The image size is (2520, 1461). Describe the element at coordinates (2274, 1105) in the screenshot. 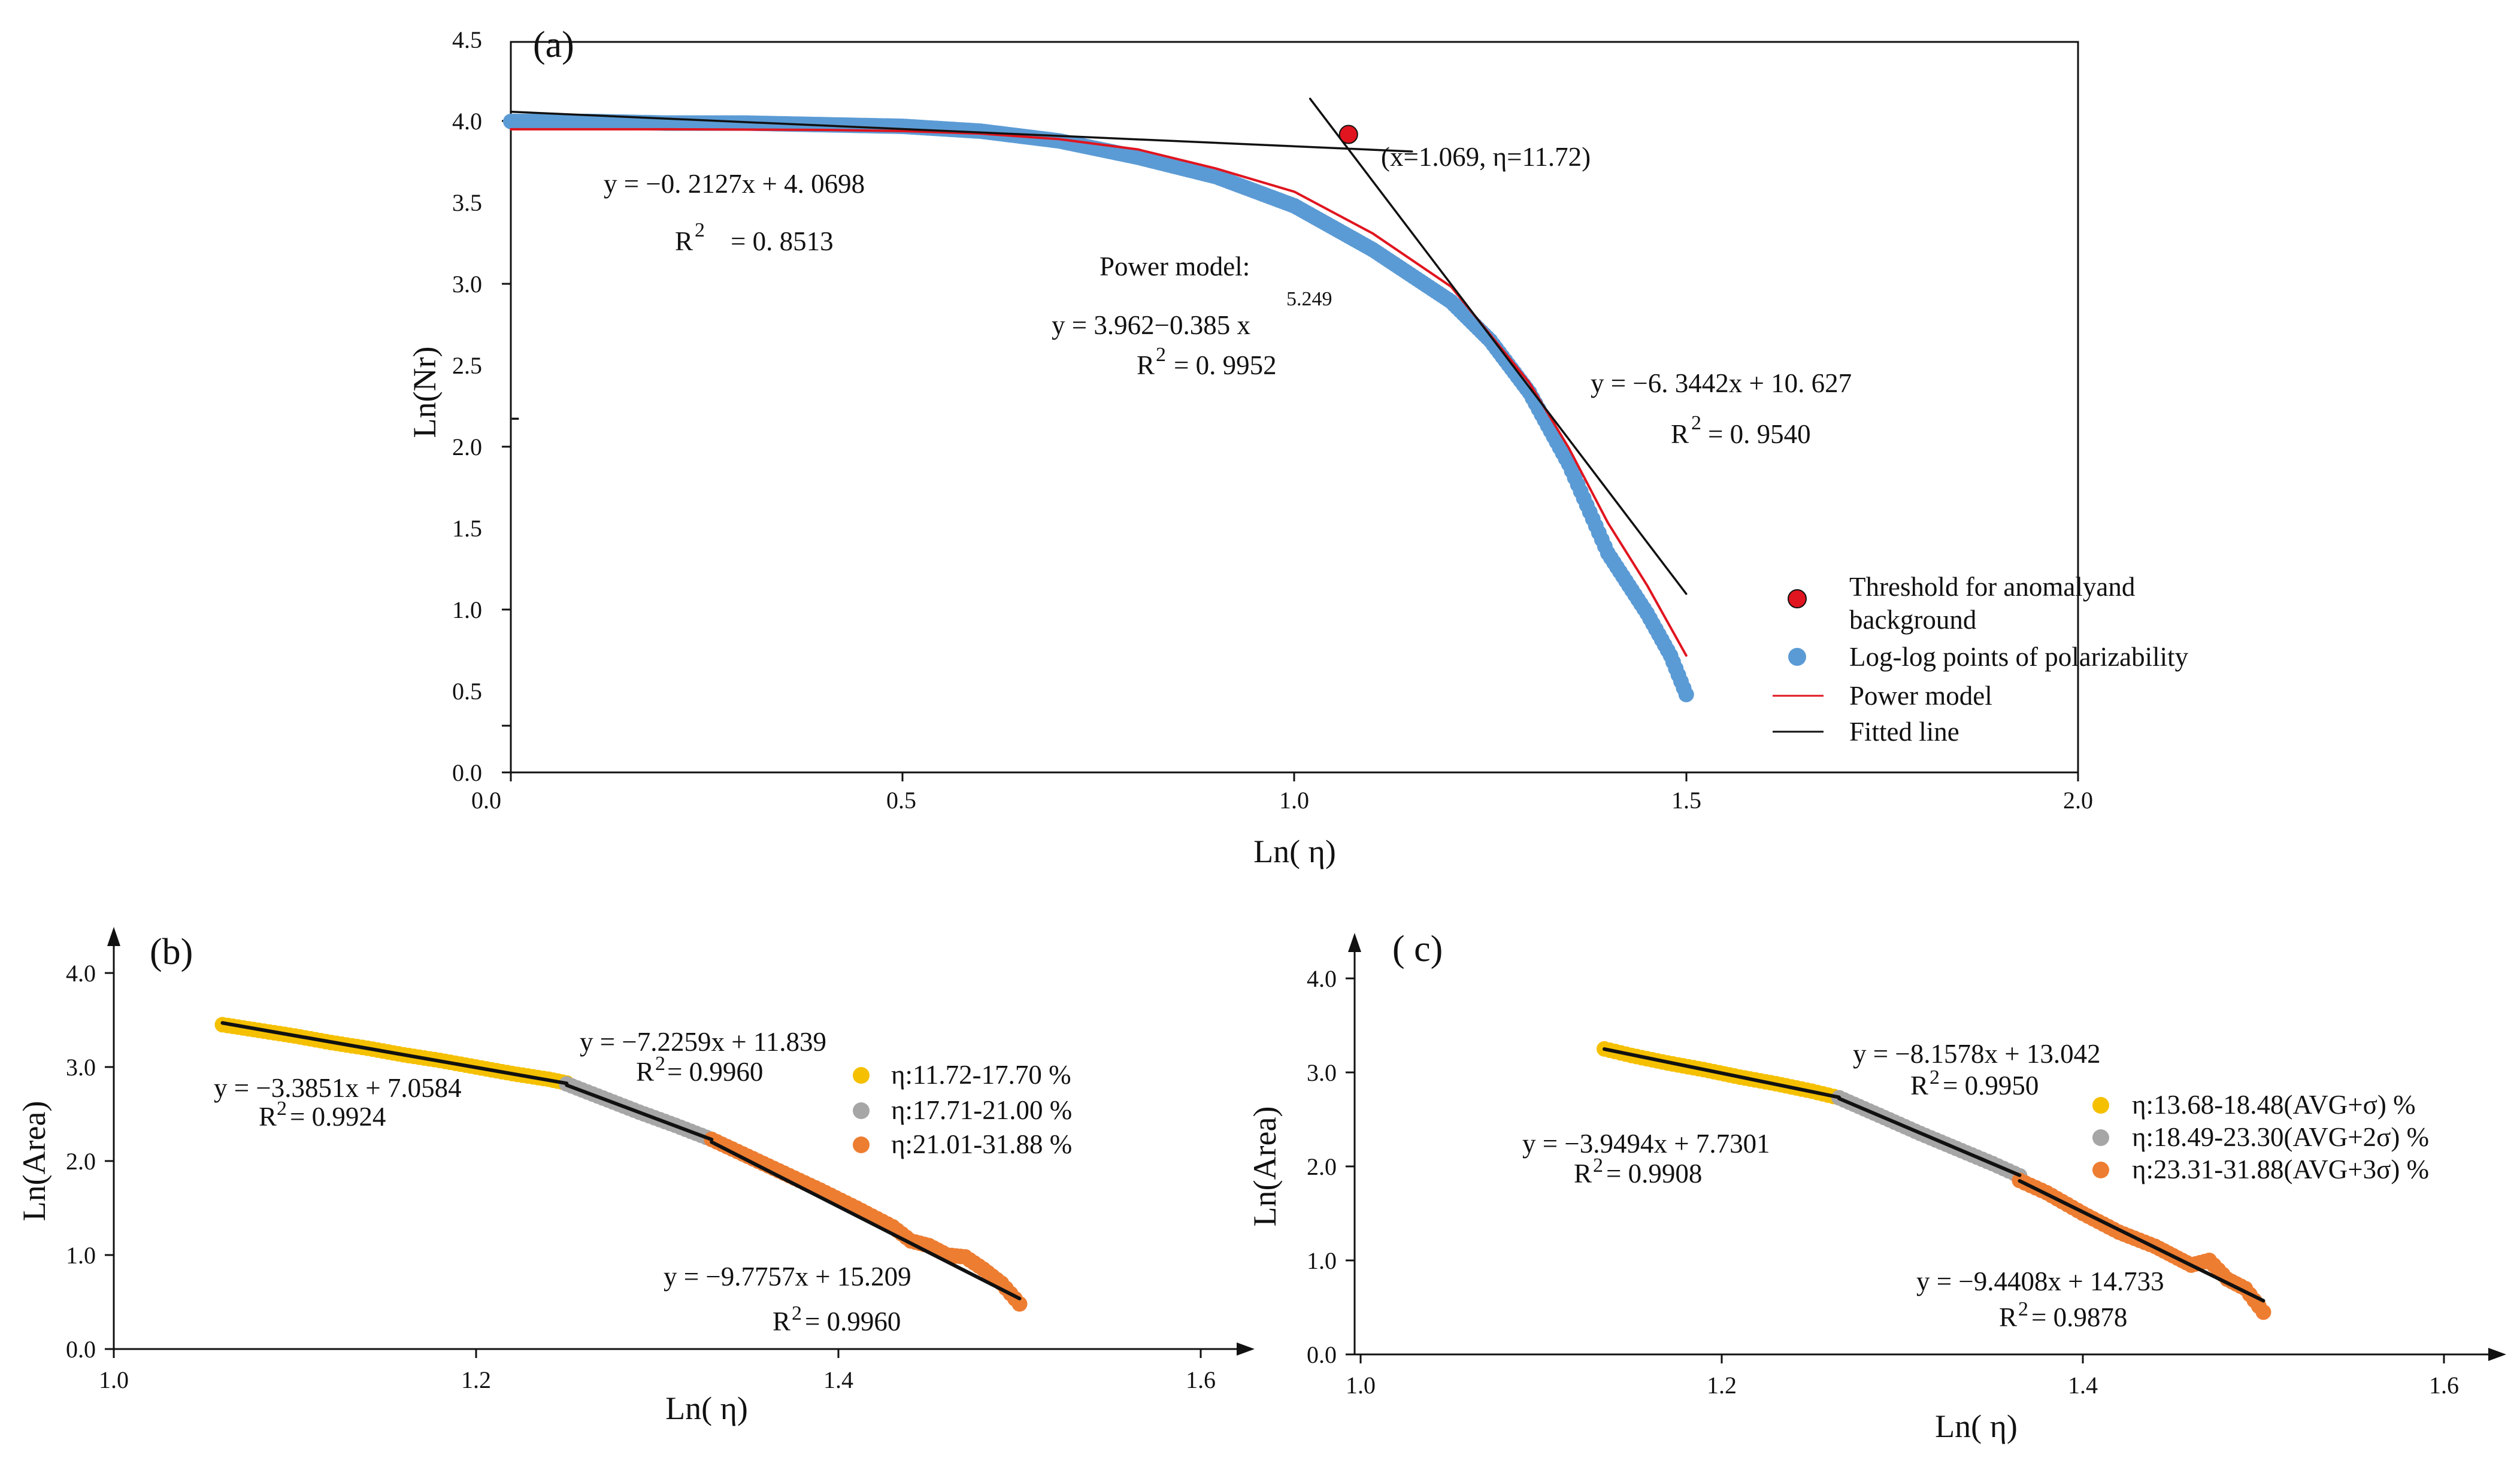

I see `legend-yellow-label: η:13.68-18.48(AVG+σ) %` at that location.